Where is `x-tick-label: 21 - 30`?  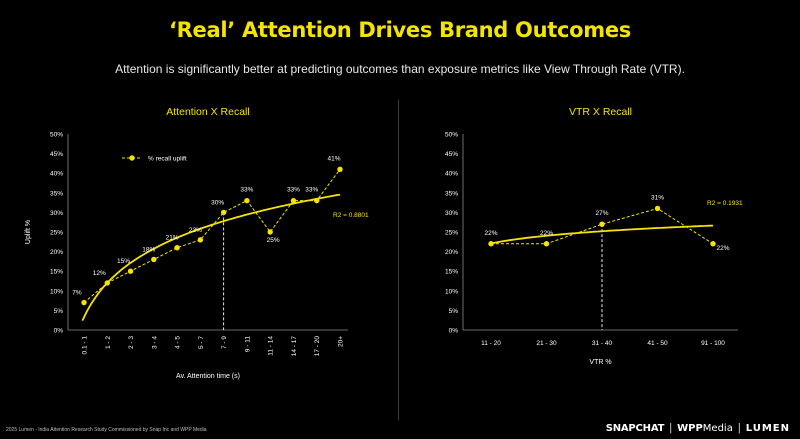 x-tick-label: 21 - 30 is located at coordinates (546, 343).